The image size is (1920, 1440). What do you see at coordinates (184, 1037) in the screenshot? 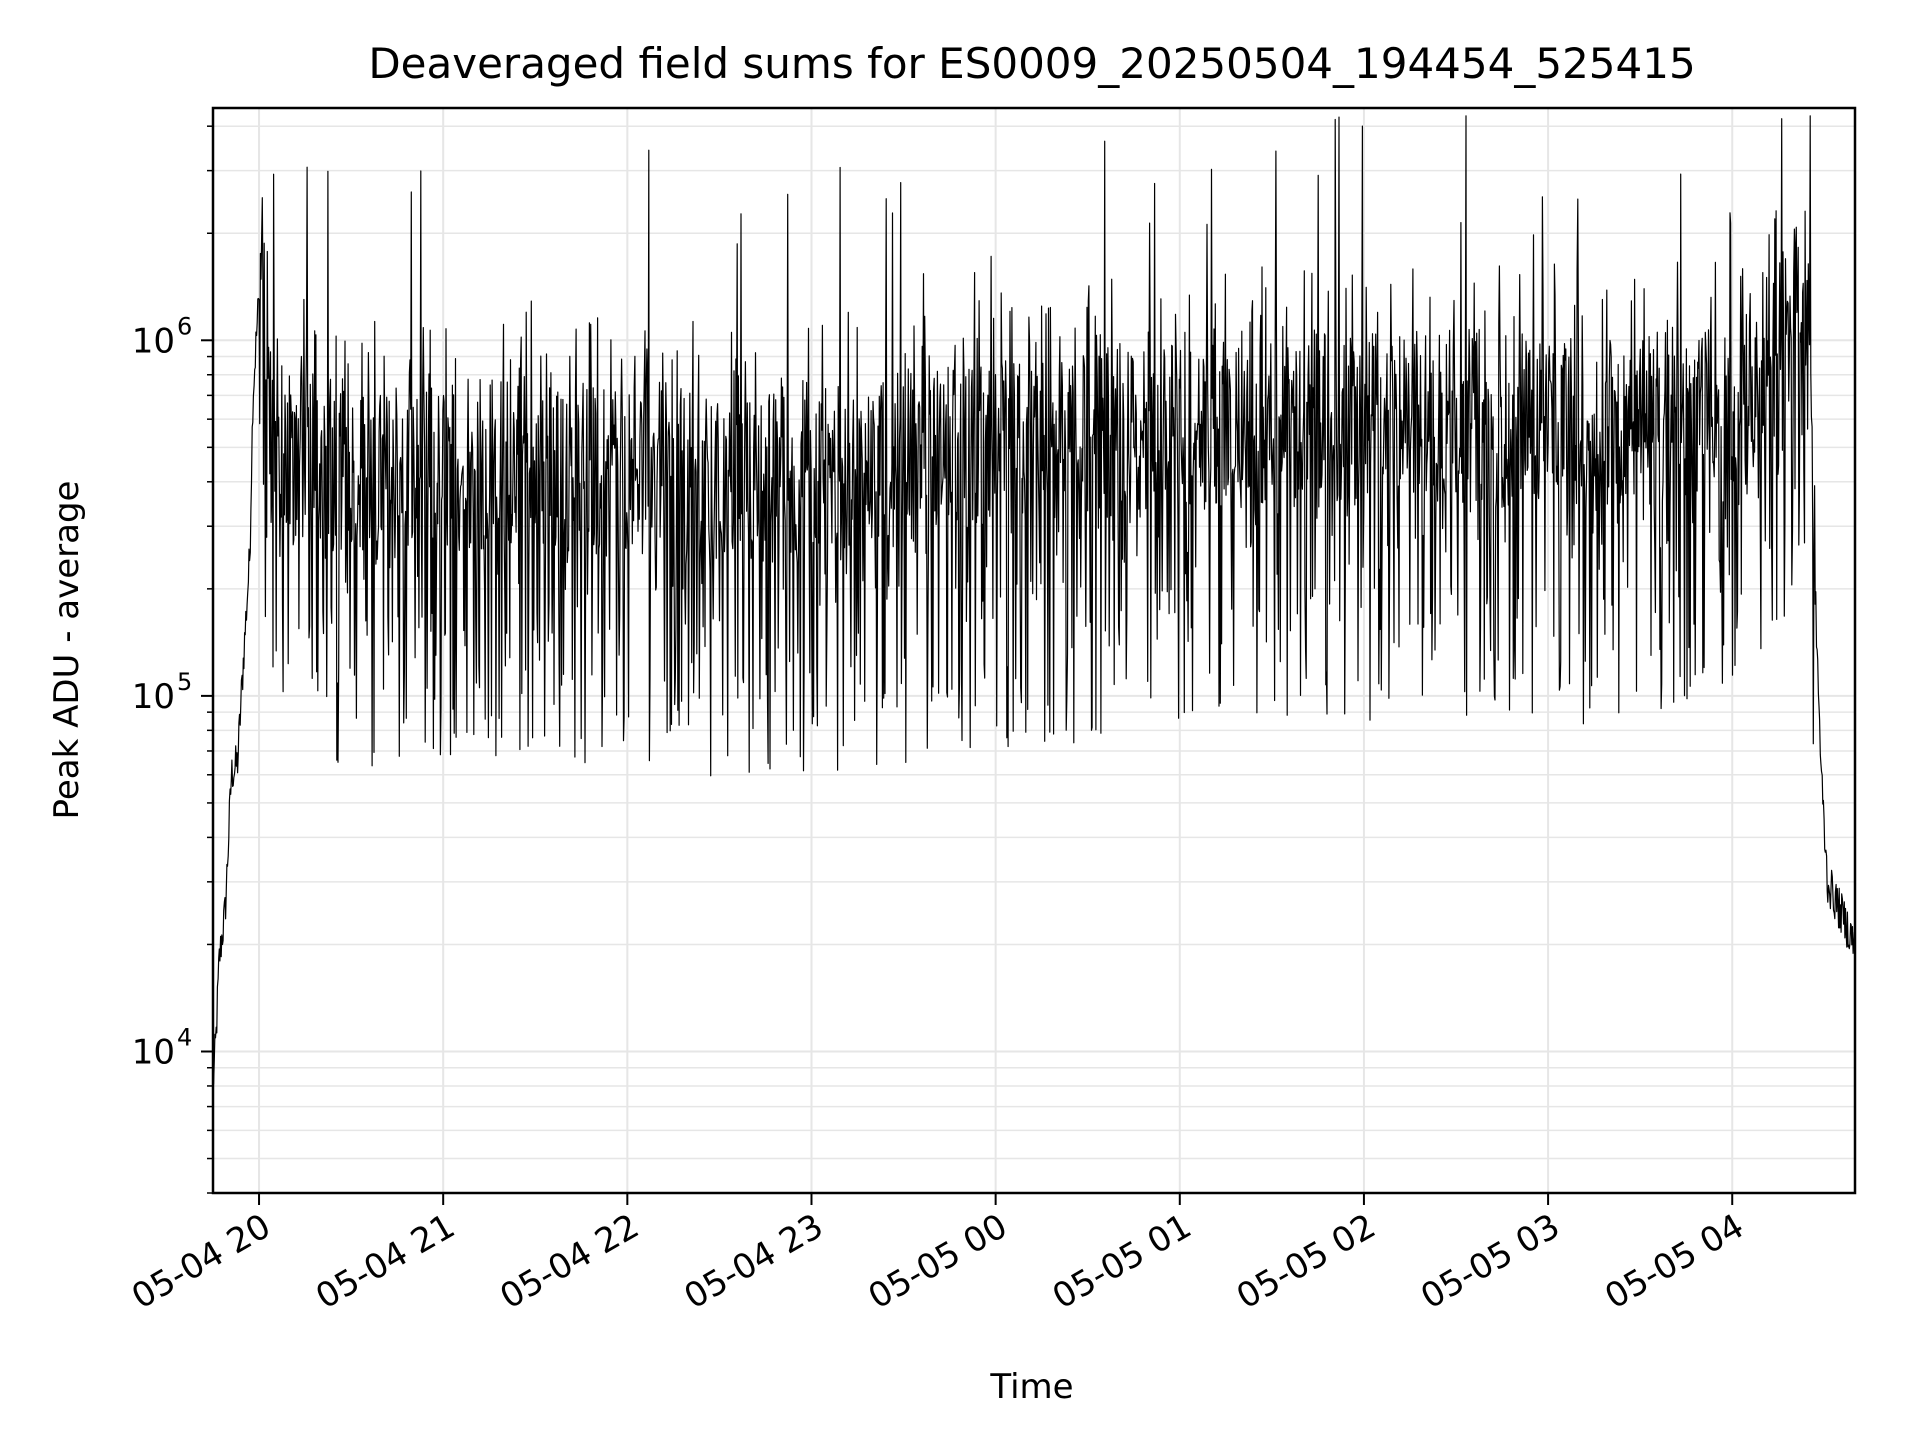
I see `y-tick-exponent: 4` at bounding box center [184, 1037].